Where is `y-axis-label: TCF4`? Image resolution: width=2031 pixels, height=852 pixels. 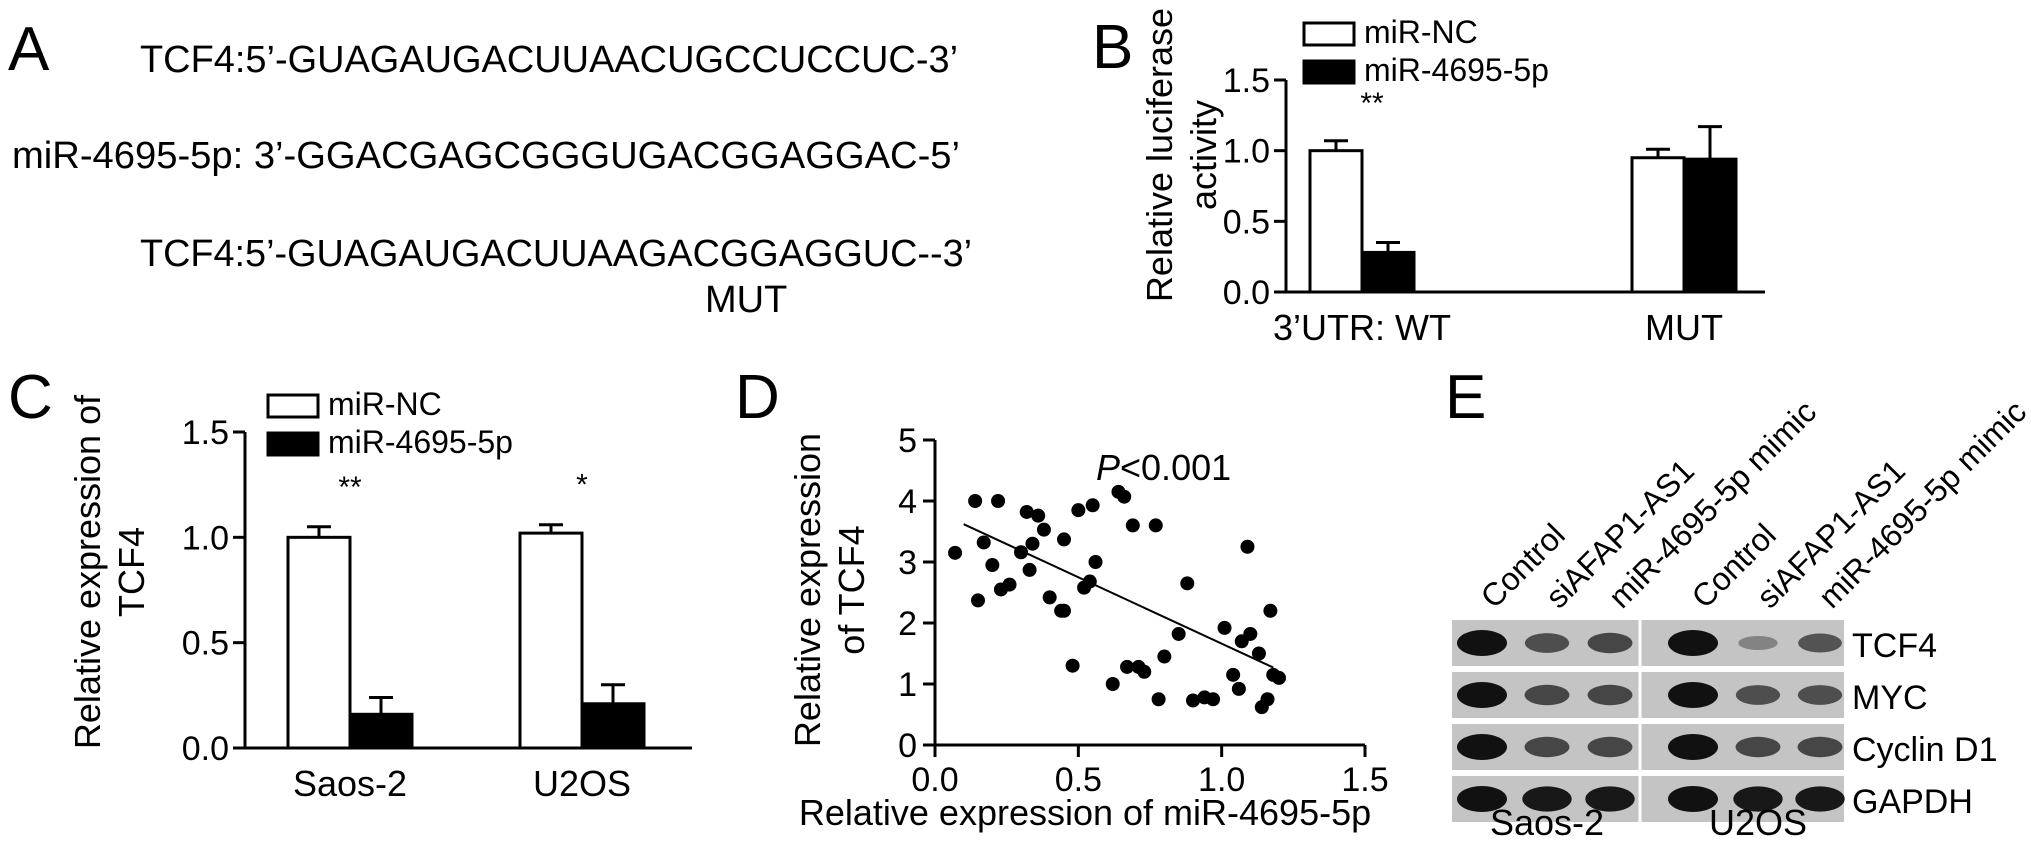 y-axis-label: TCF4 is located at coordinates (131, 572).